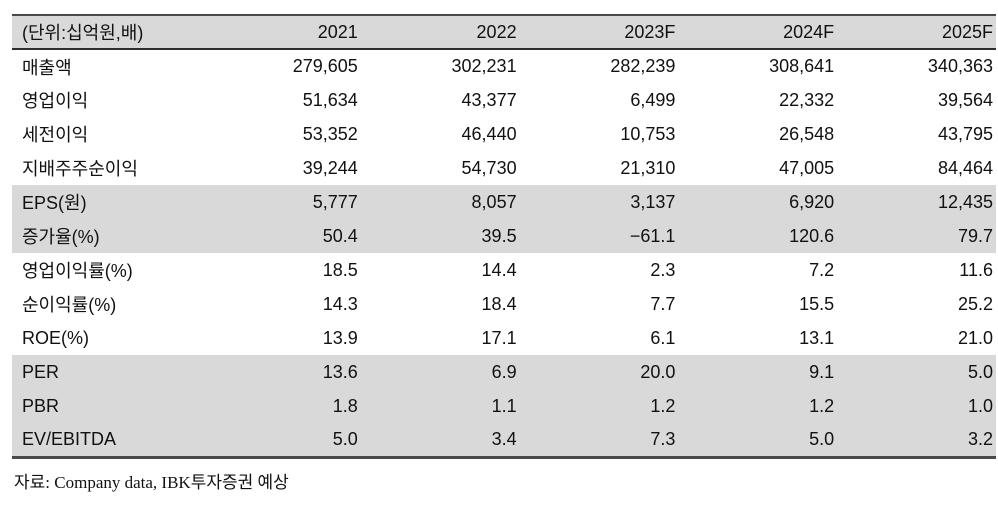 This screenshot has width=998, height=520. Describe the element at coordinates (330, 167) in the screenshot. I see `cell-value: 39,244` at that location.